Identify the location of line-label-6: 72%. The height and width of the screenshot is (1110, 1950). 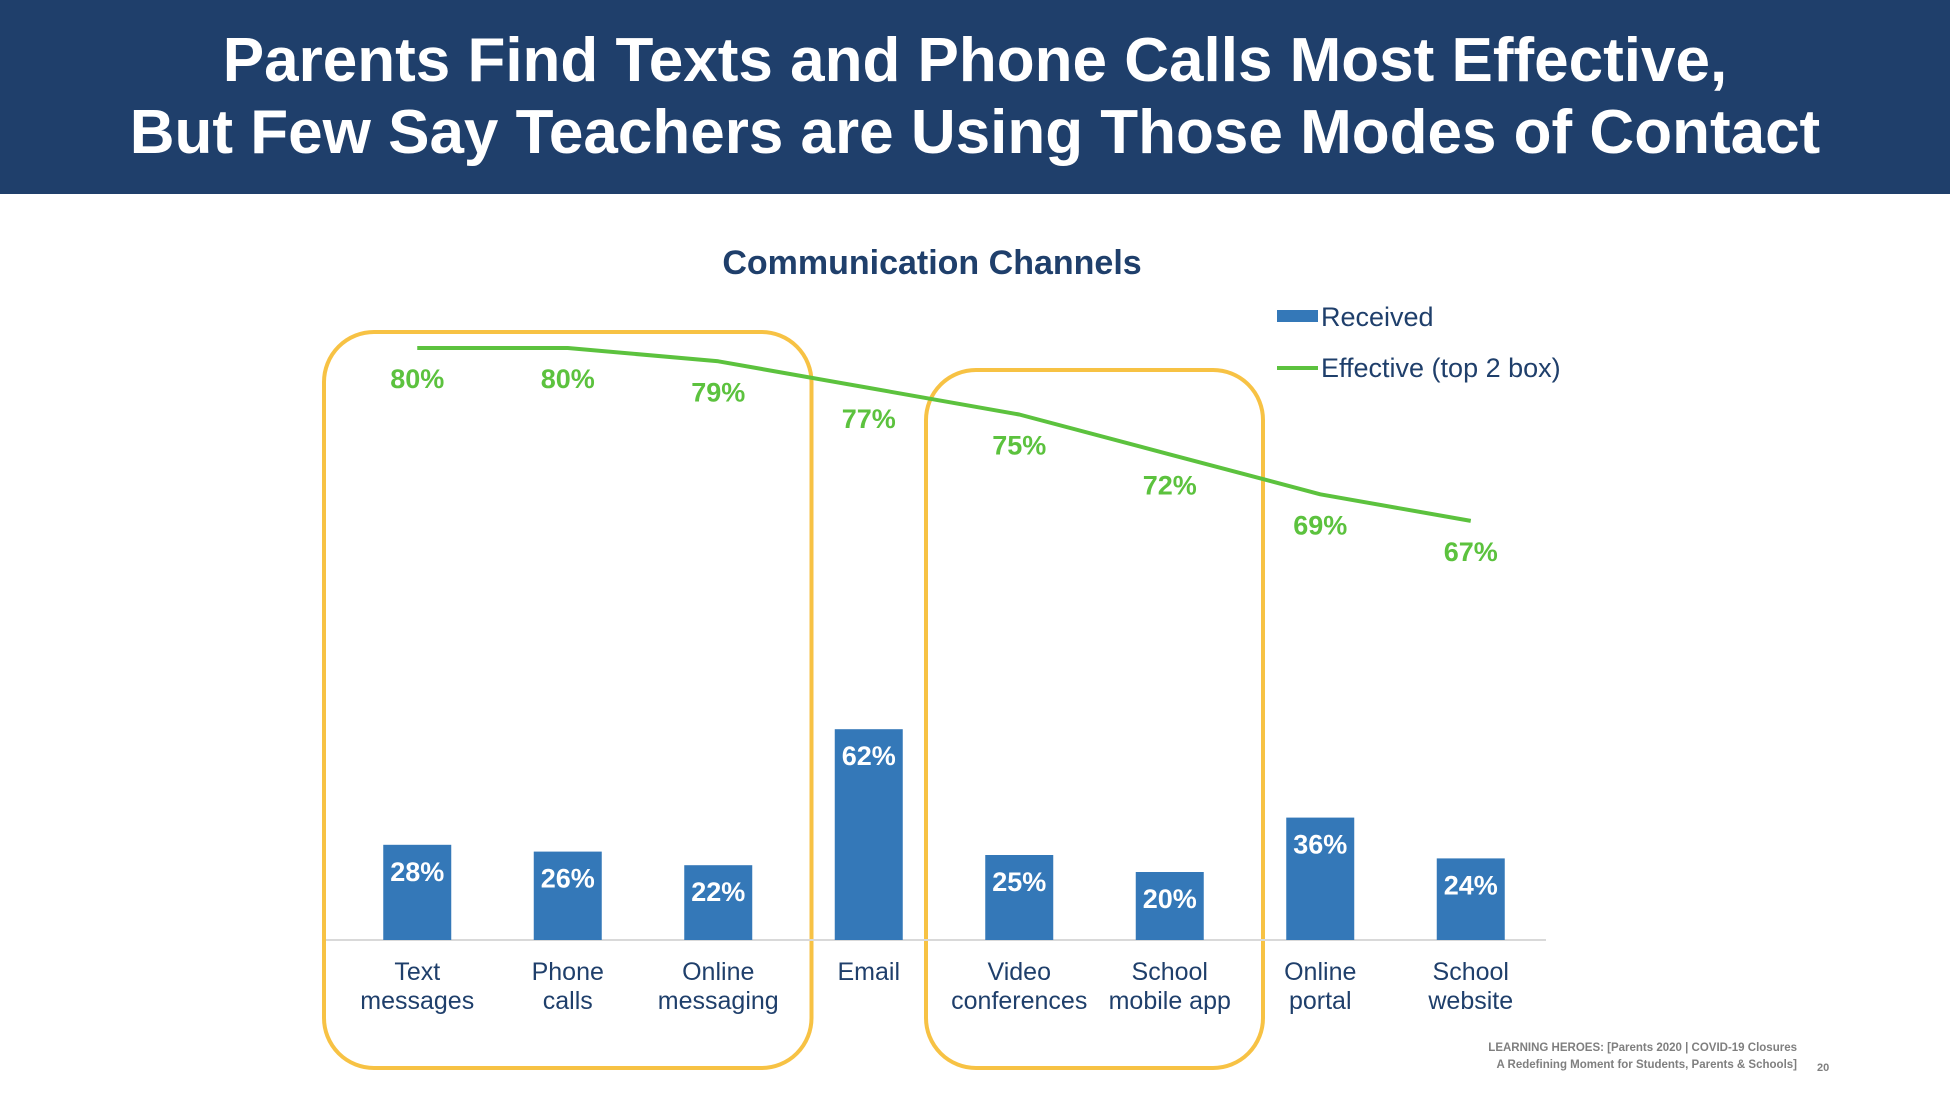
(1170, 485).